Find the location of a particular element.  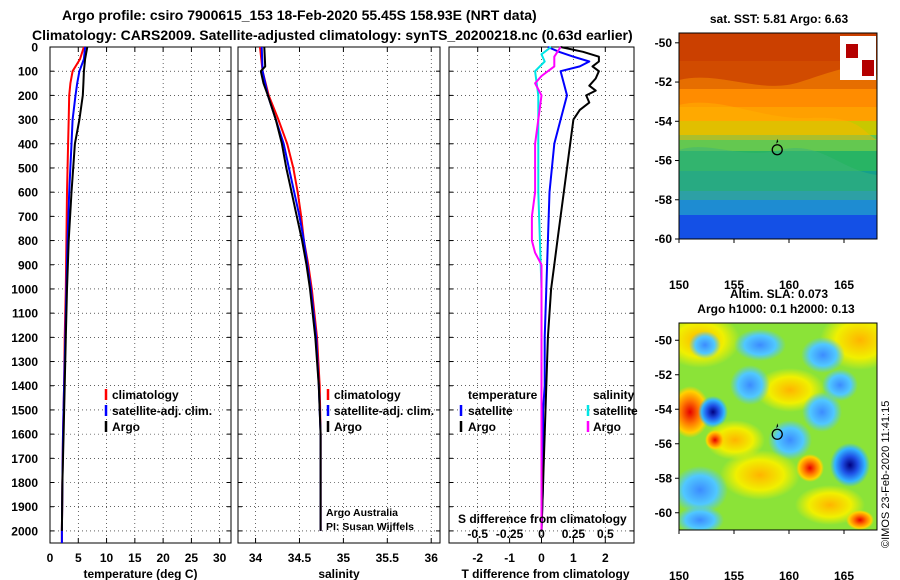

top-axis-label: S difference from climatology is located at coordinates (542, 519).